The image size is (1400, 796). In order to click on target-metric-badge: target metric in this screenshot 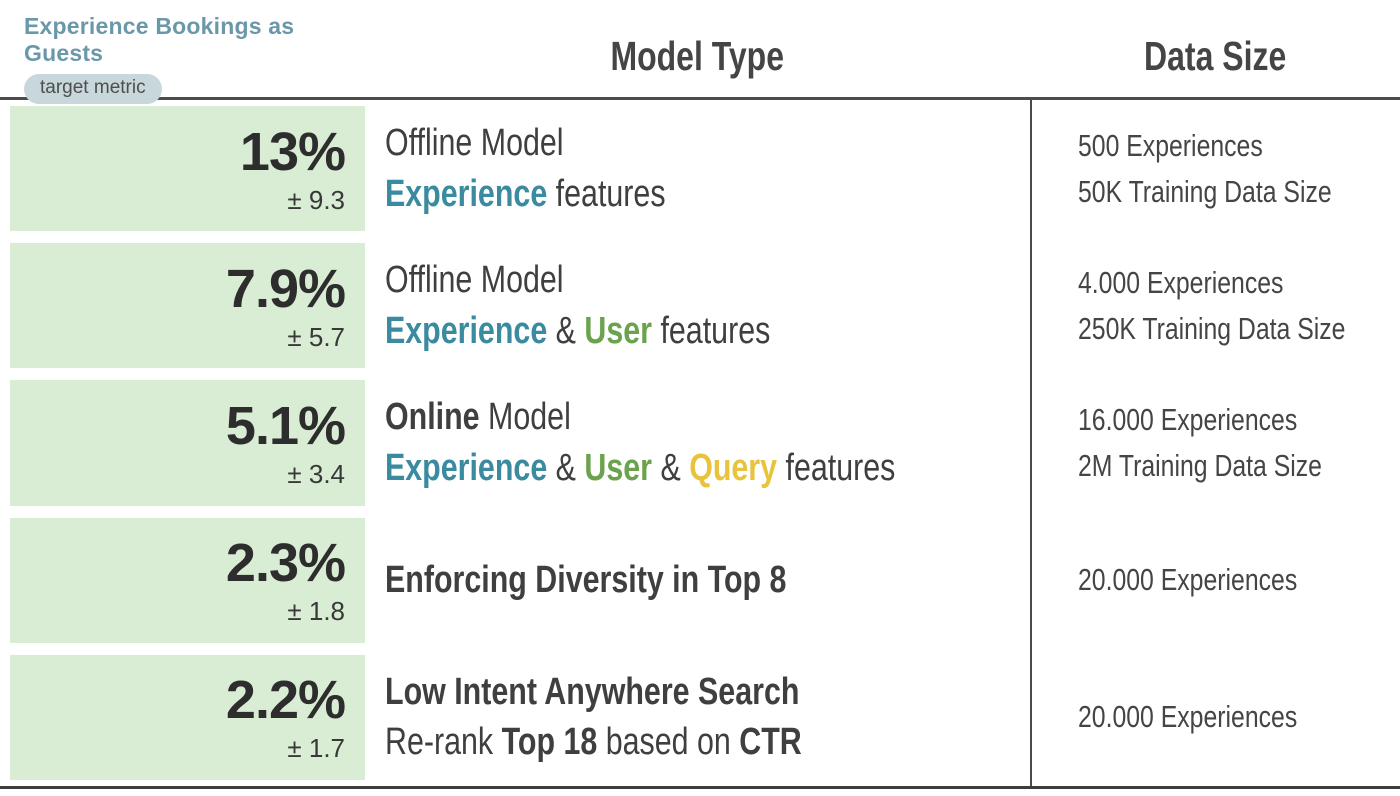, I will do `click(93, 89)`.